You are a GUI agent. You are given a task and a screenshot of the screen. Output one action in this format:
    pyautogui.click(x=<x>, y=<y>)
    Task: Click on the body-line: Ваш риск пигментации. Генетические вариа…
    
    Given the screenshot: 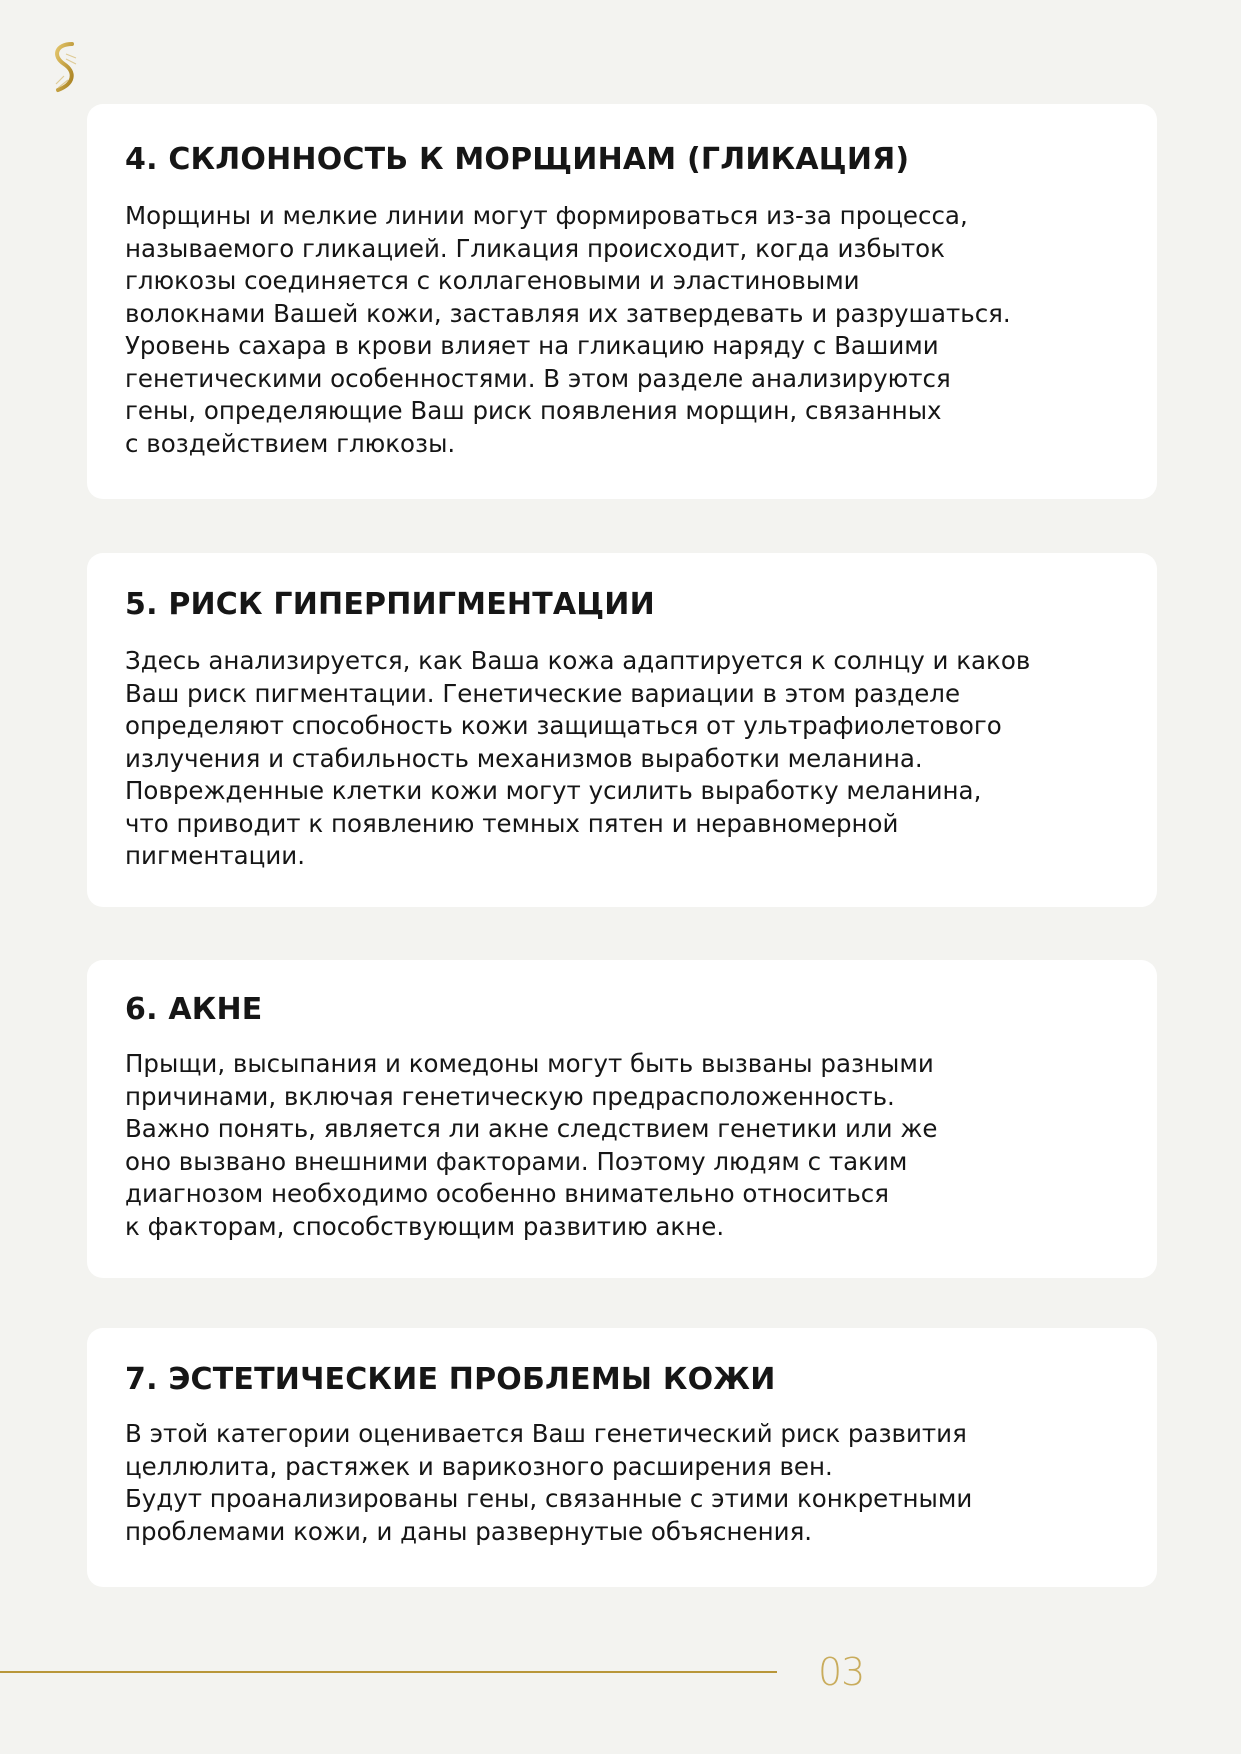 What is the action you would take?
    pyautogui.click(x=543, y=693)
    